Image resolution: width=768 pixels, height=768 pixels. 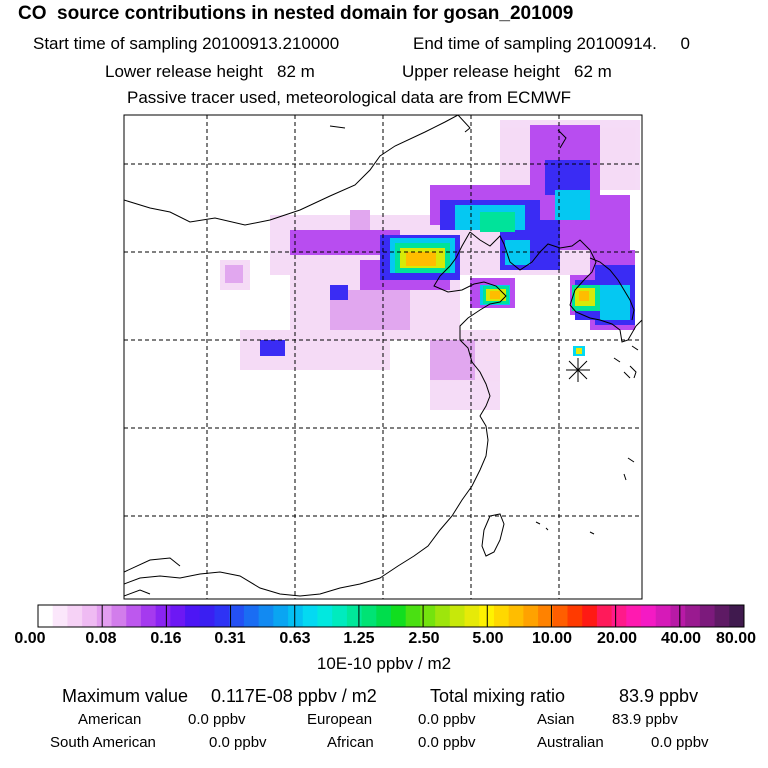 What do you see at coordinates (498, 696) in the screenshot?
I see `total-mixing-ratio-label: Total mixing ratio` at bounding box center [498, 696].